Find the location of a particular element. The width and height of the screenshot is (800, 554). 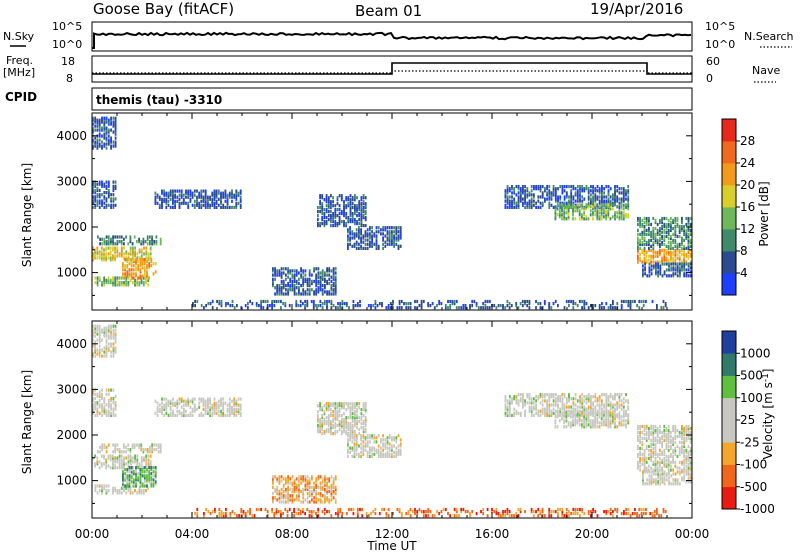

y-tick-label: 3000 is located at coordinates (71, 181).